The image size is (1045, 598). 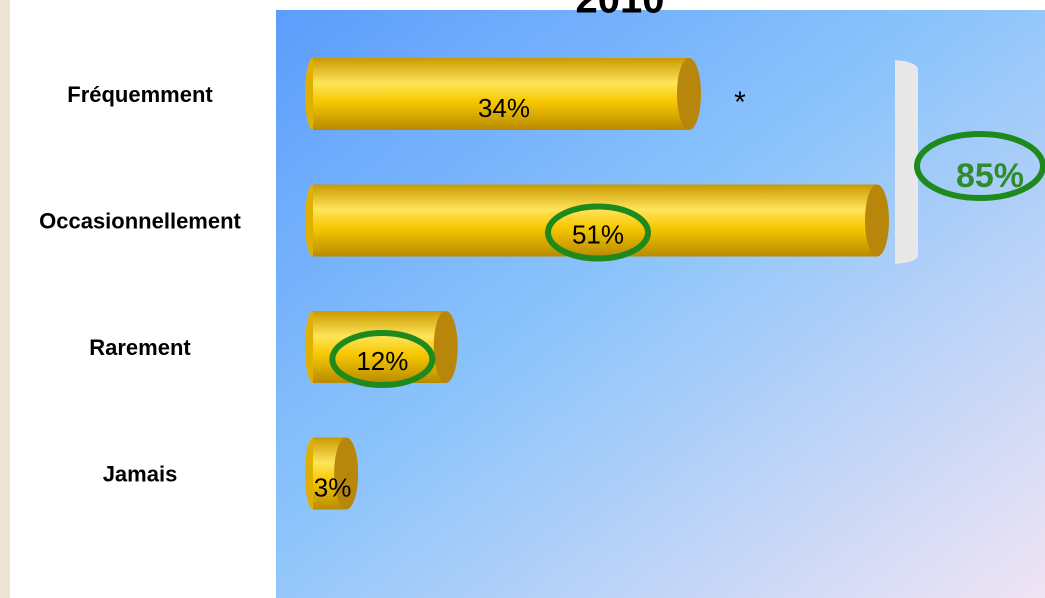 I want to click on category-label: Fréquemment, so click(x=140, y=94).